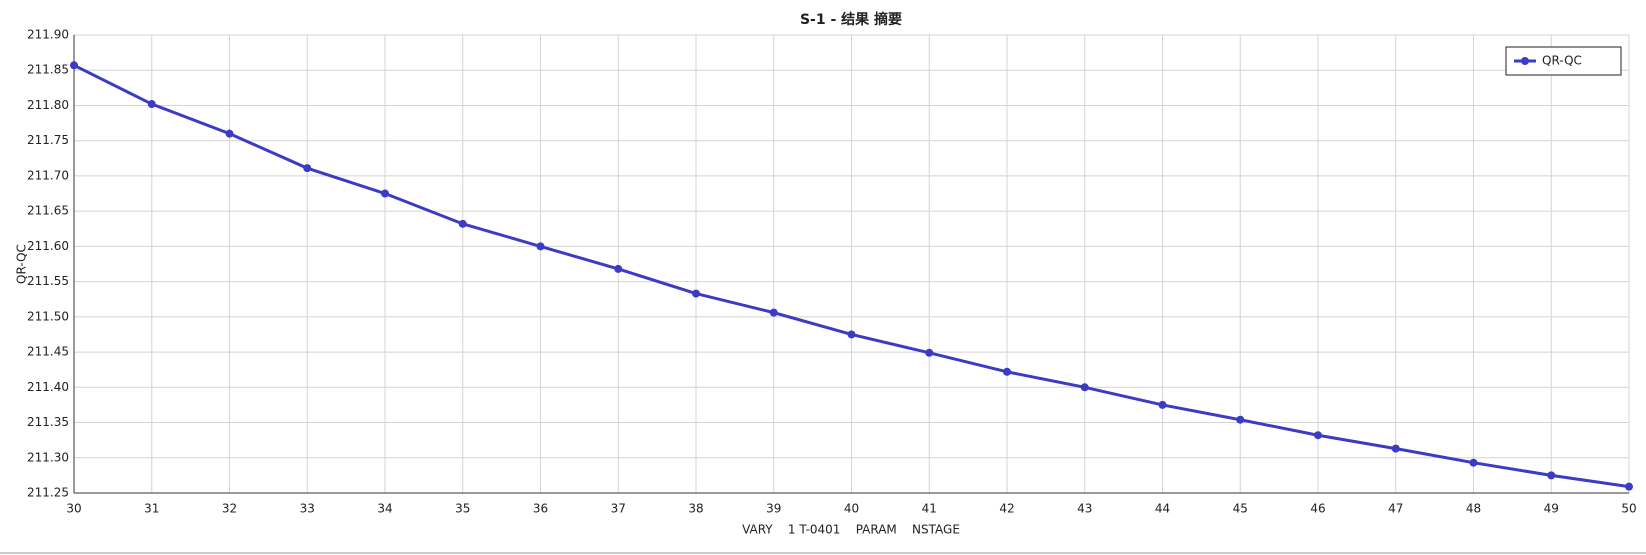 Image resolution: width=1646 pixels, height=555 pixels. What do you see at coordinates (48, 246) in the screenshot?
I see `y-tick-label: 211.60` at bounding box center [48, 246].